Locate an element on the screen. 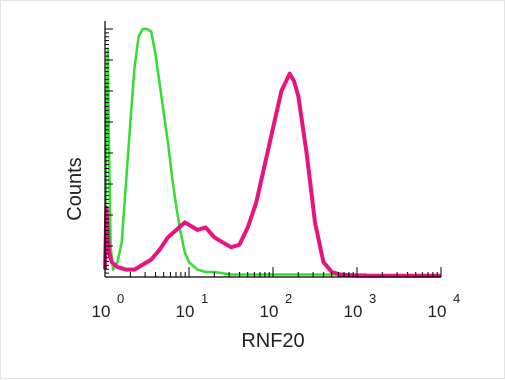  x-tick-label-base-0: 10 is located at coordinates (101, 311).